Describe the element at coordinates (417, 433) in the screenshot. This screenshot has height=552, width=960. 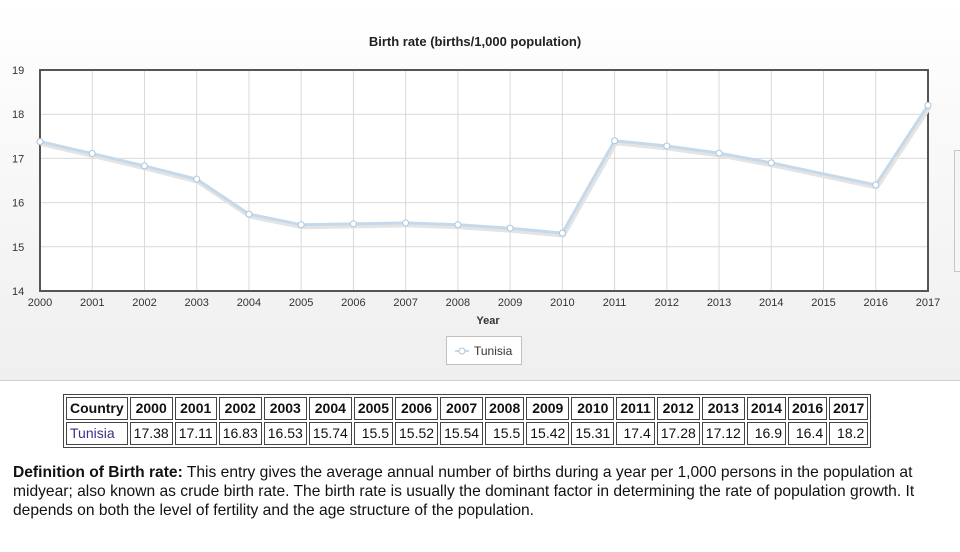
I see `table-cell-value: 15.52` at that location.